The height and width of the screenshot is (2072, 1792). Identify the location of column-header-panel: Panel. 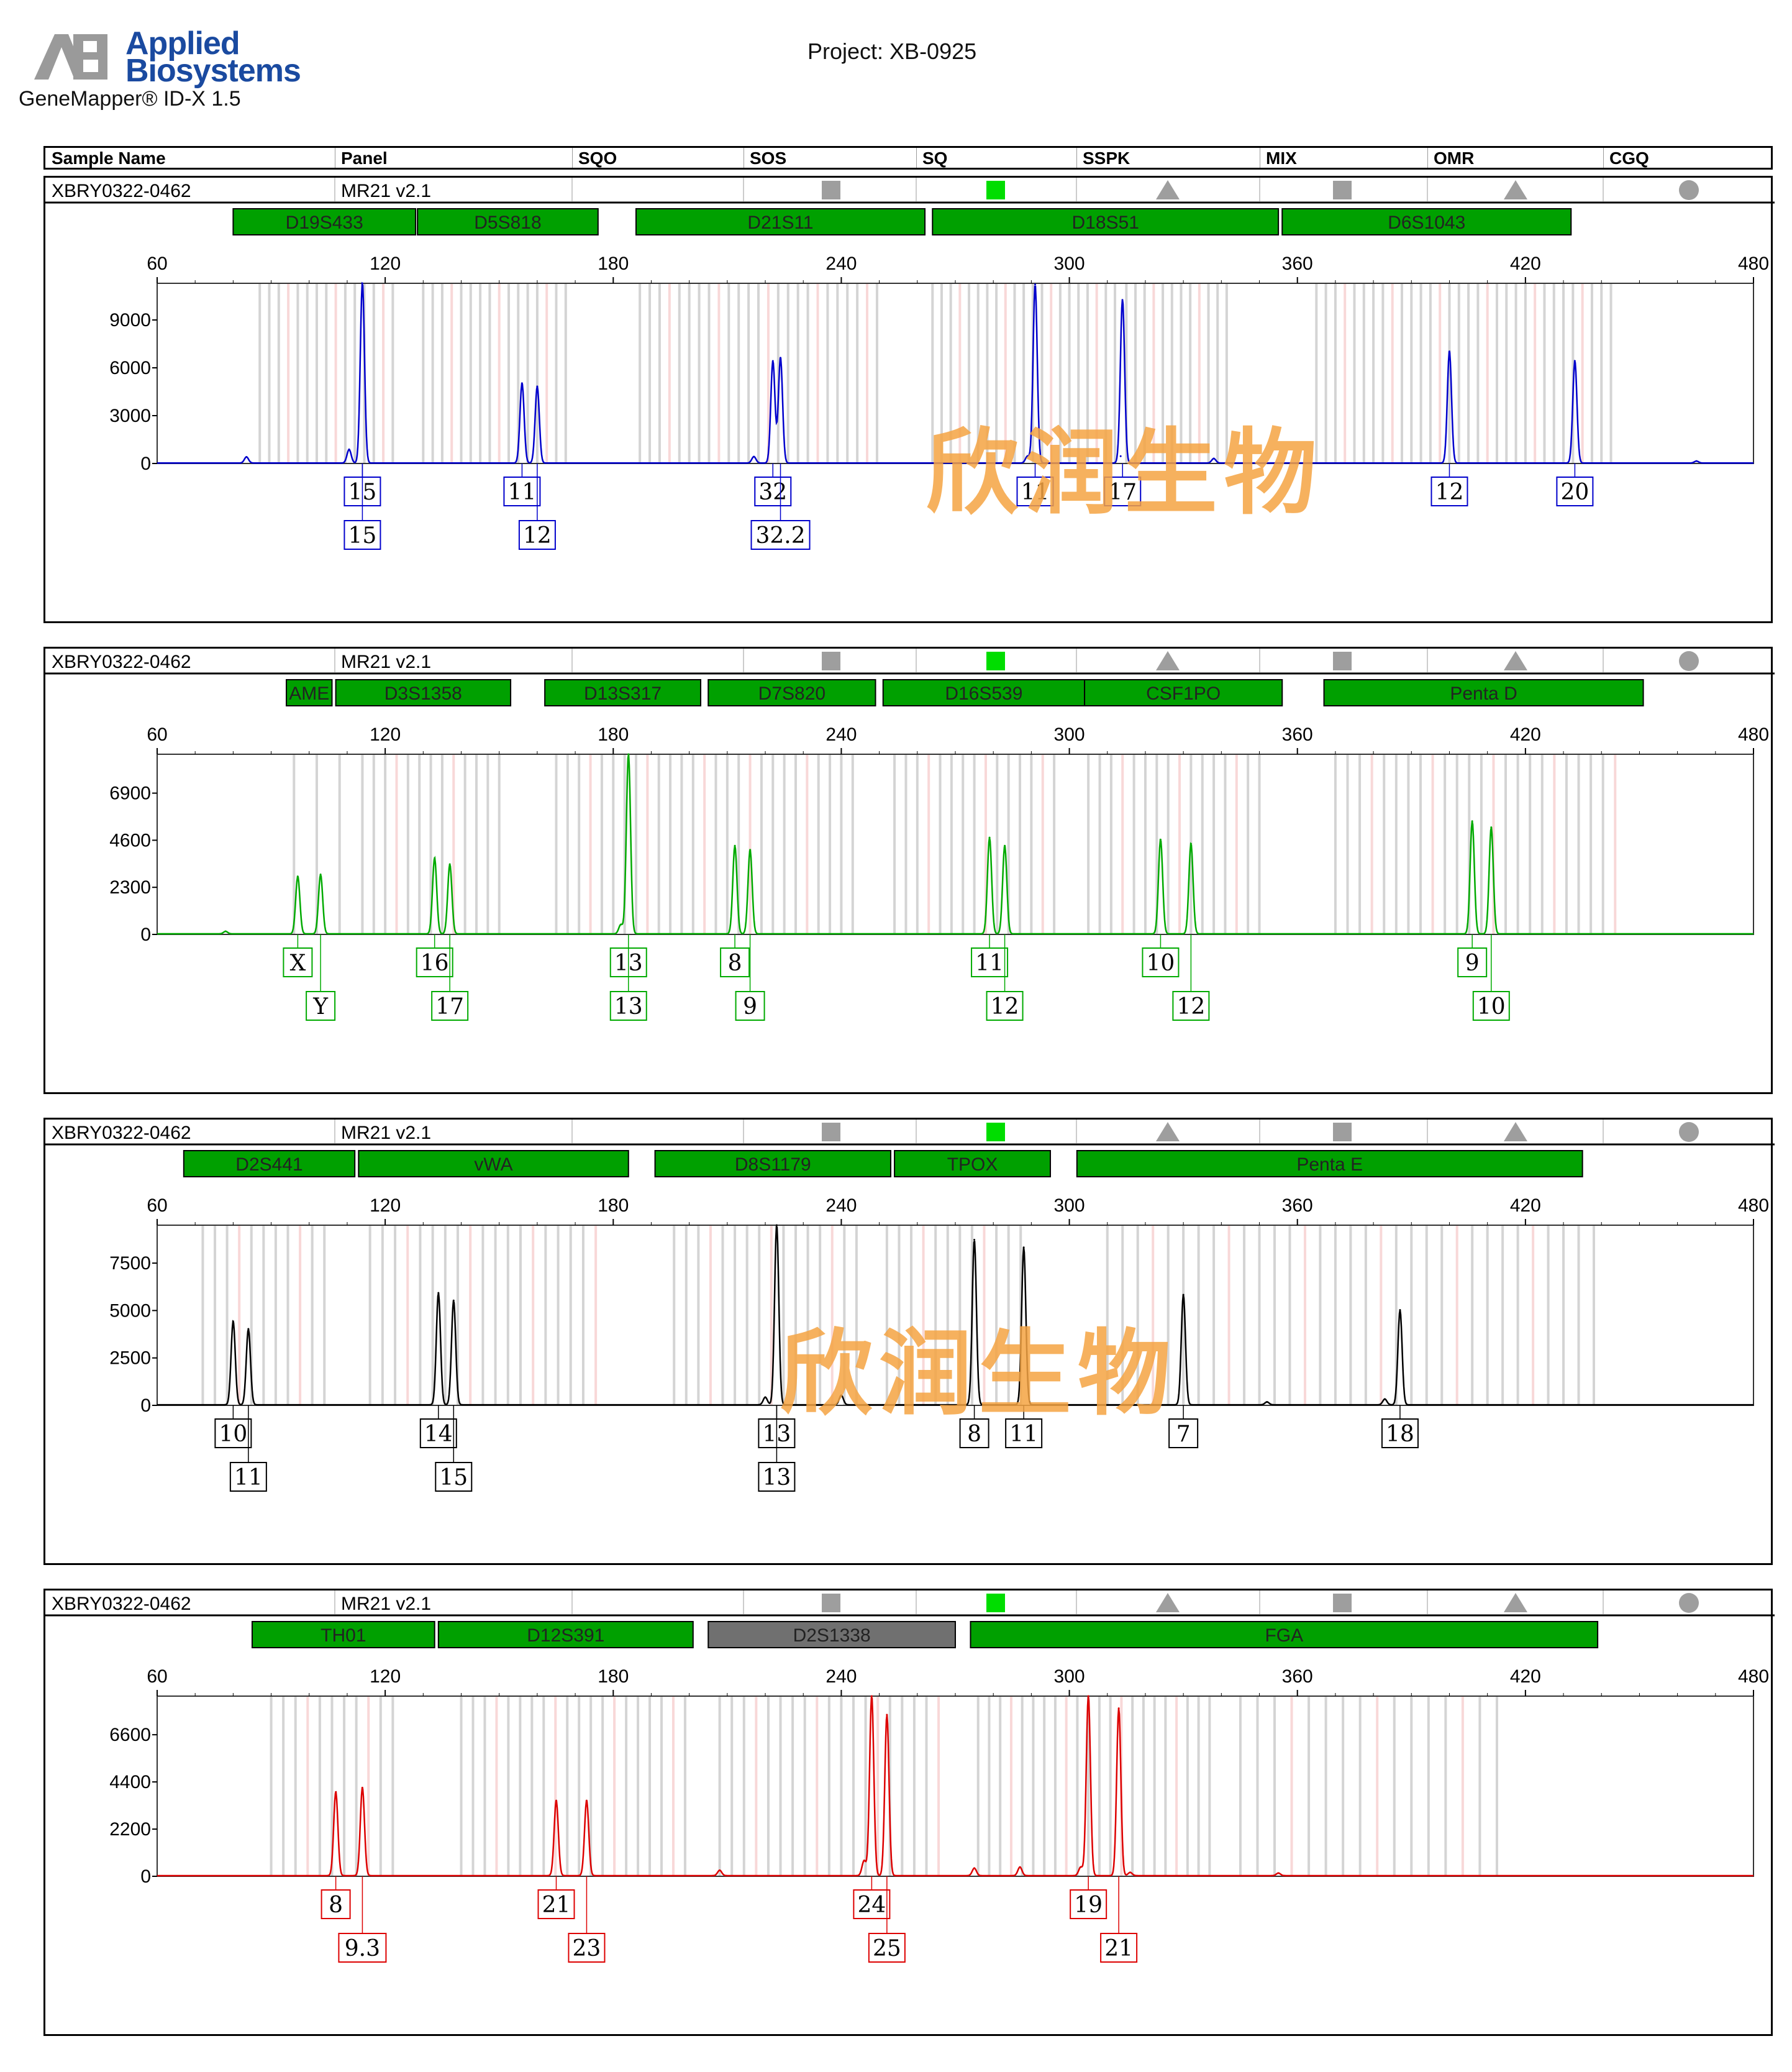
(364, 158).